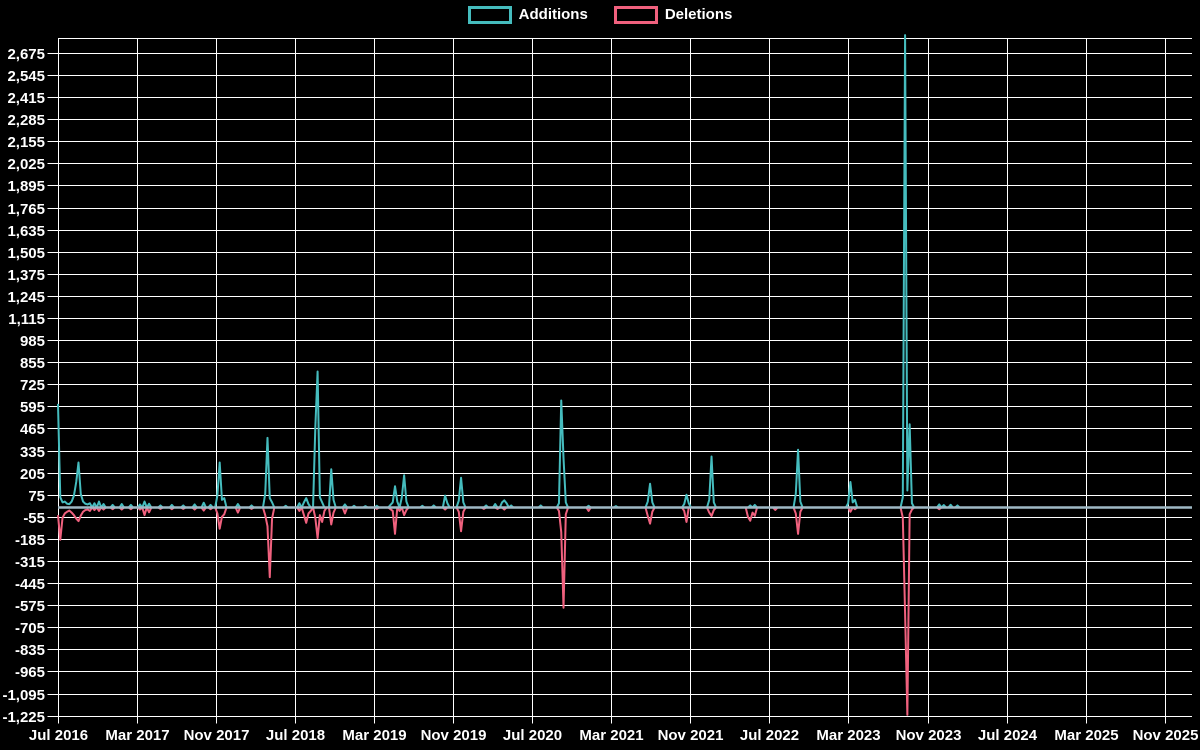 This screenshot has height=750, width=1200. What do you see at coordinates (600, 15) in the screenshot?
I see `chart-legend: Additions Deletions` at bounding box center [600, 15].